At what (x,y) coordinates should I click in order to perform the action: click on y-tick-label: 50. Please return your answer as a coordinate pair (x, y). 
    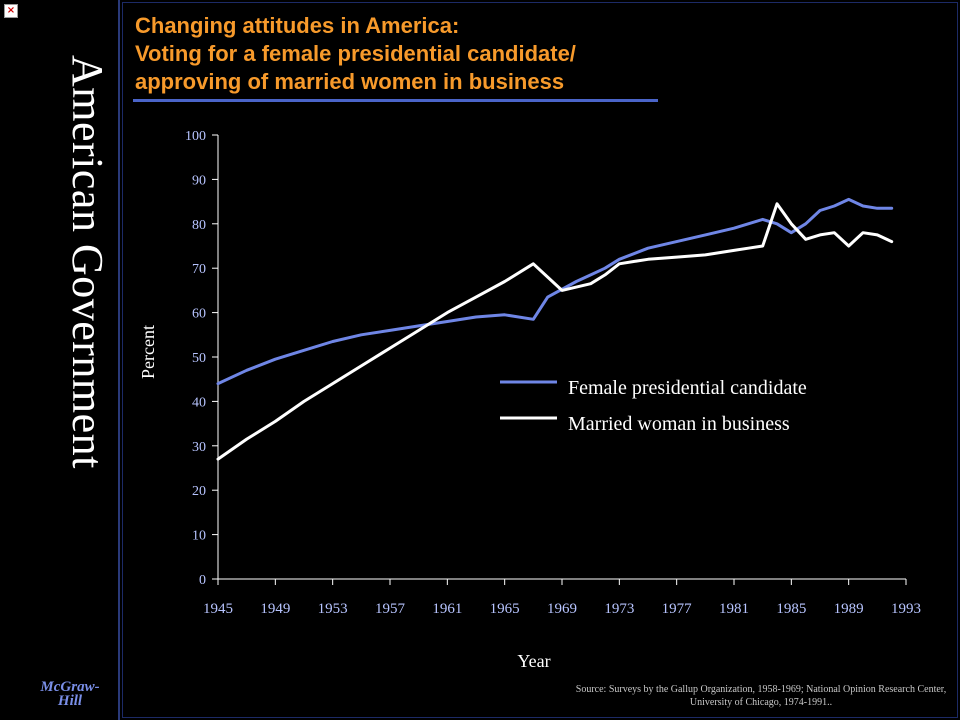
    Looking at the image, I should click on (199, 358).